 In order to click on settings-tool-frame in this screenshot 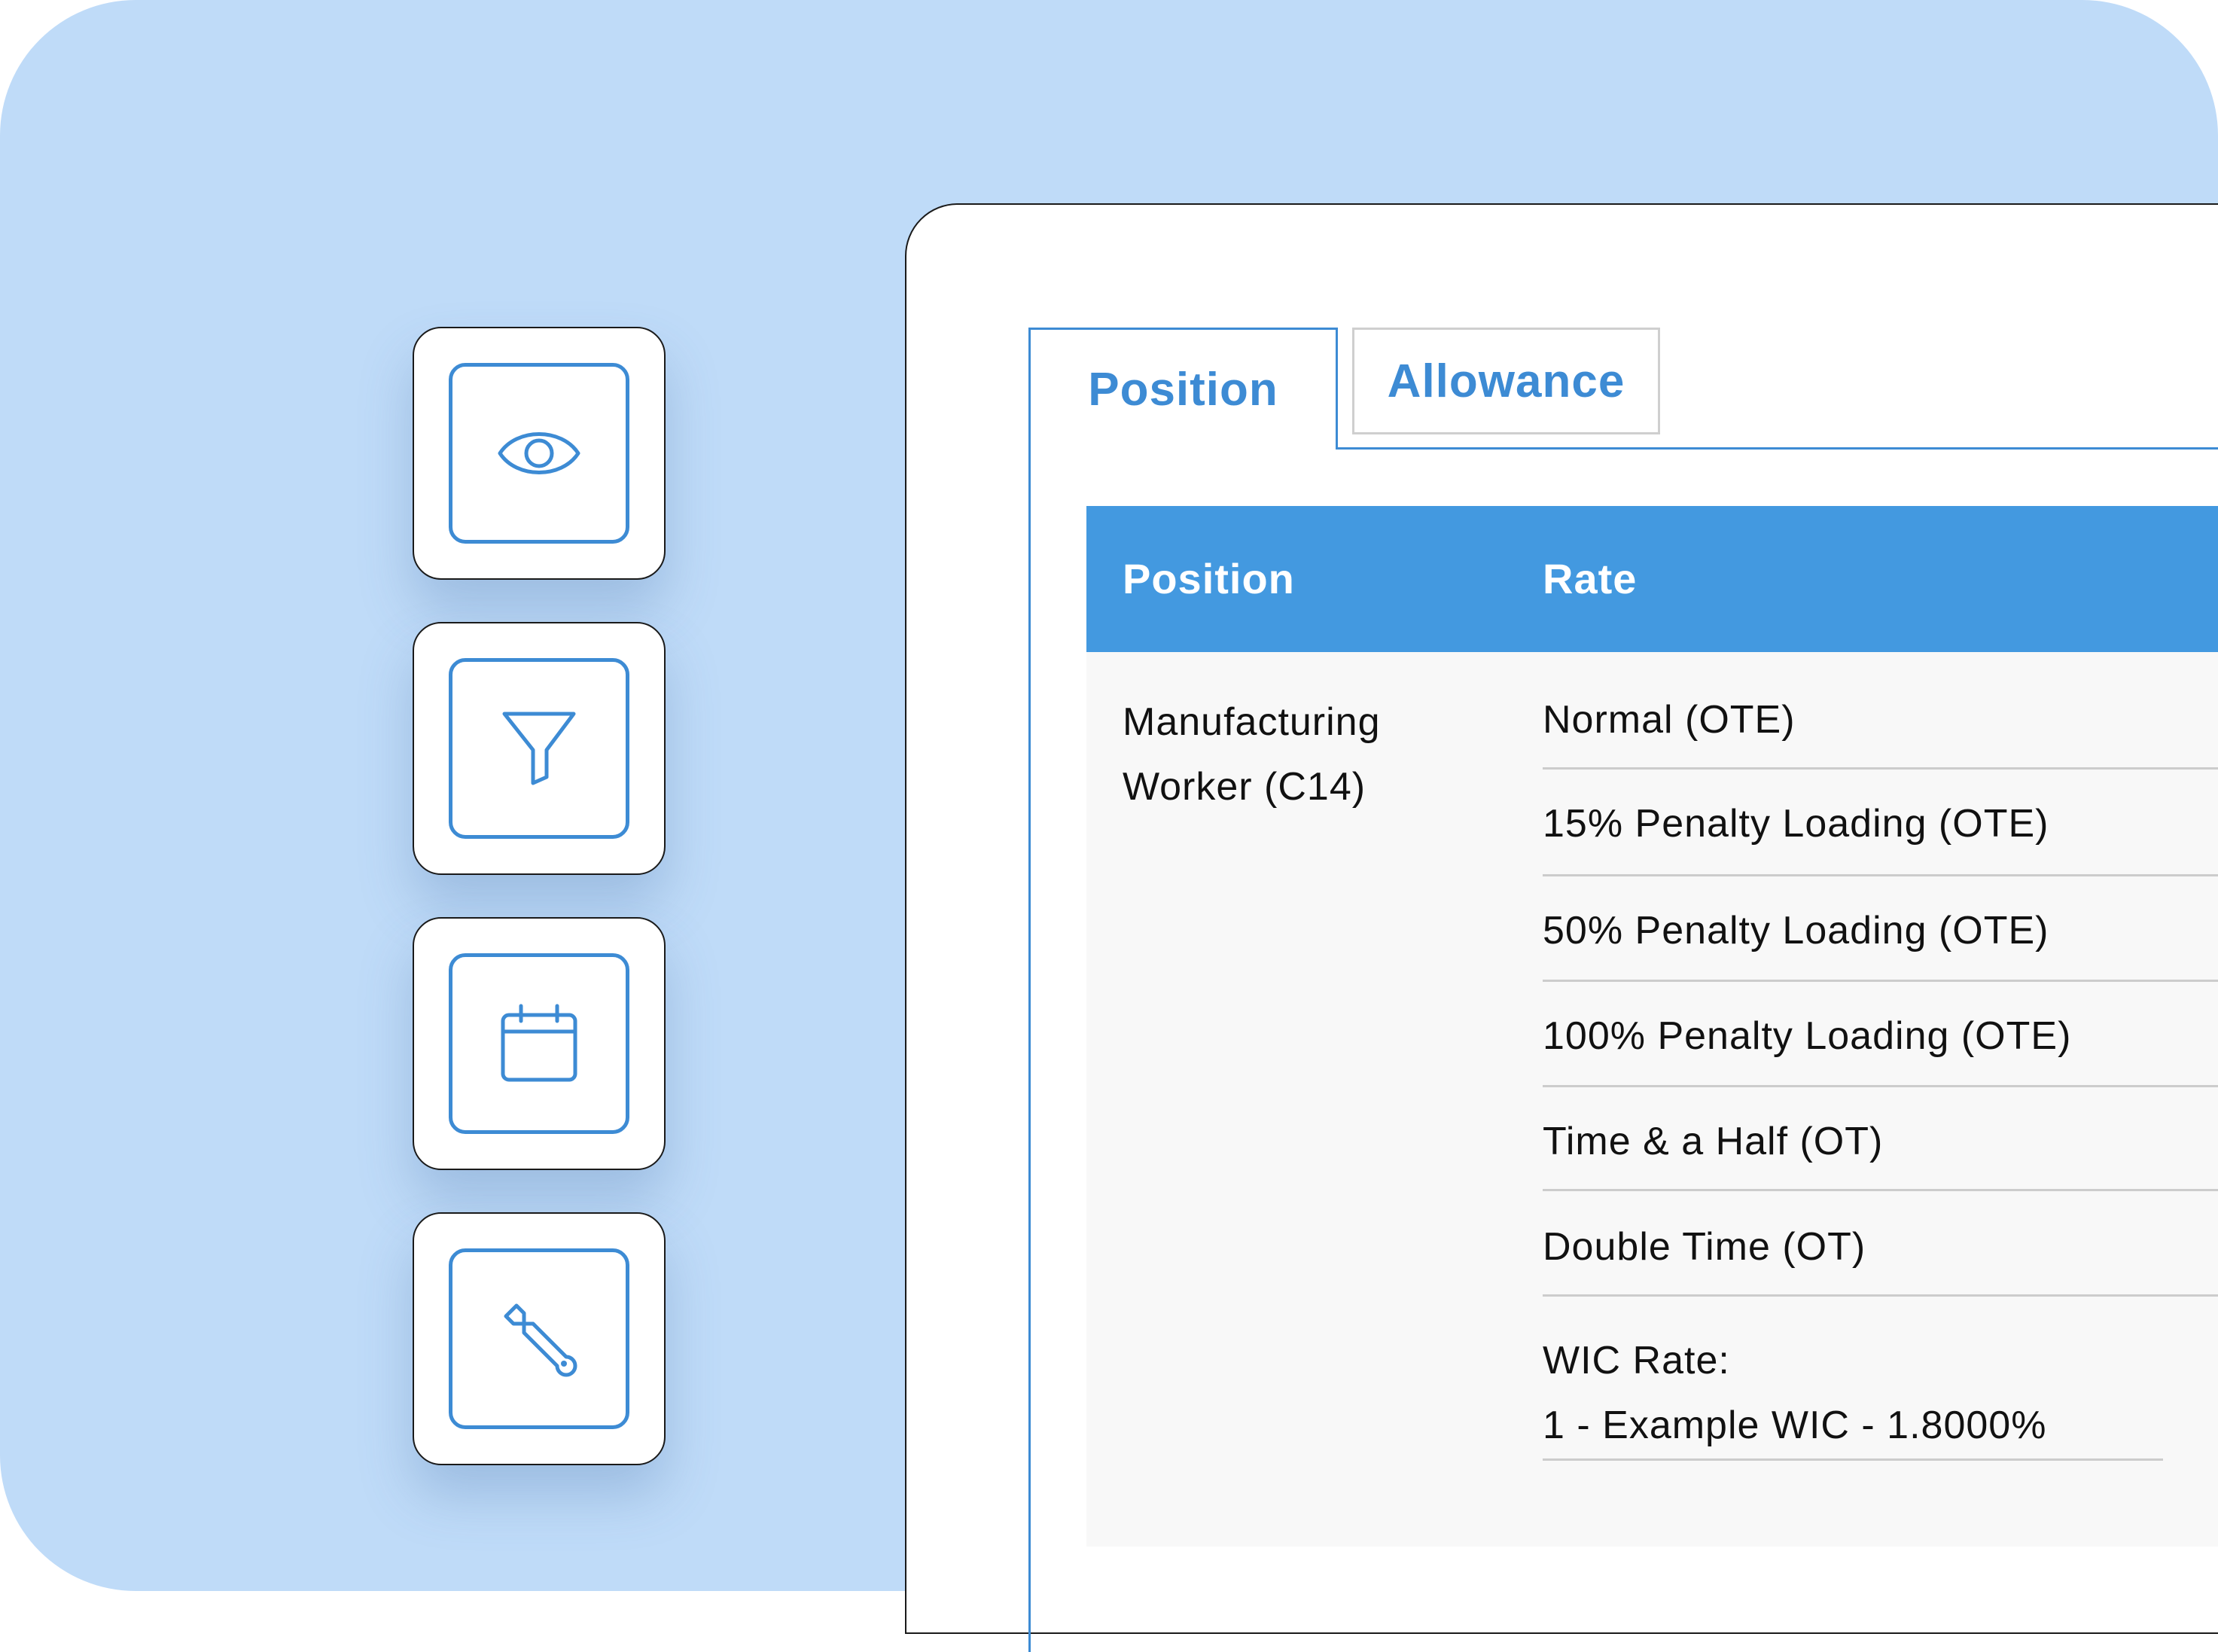, I will do `click(539, 1338)`.